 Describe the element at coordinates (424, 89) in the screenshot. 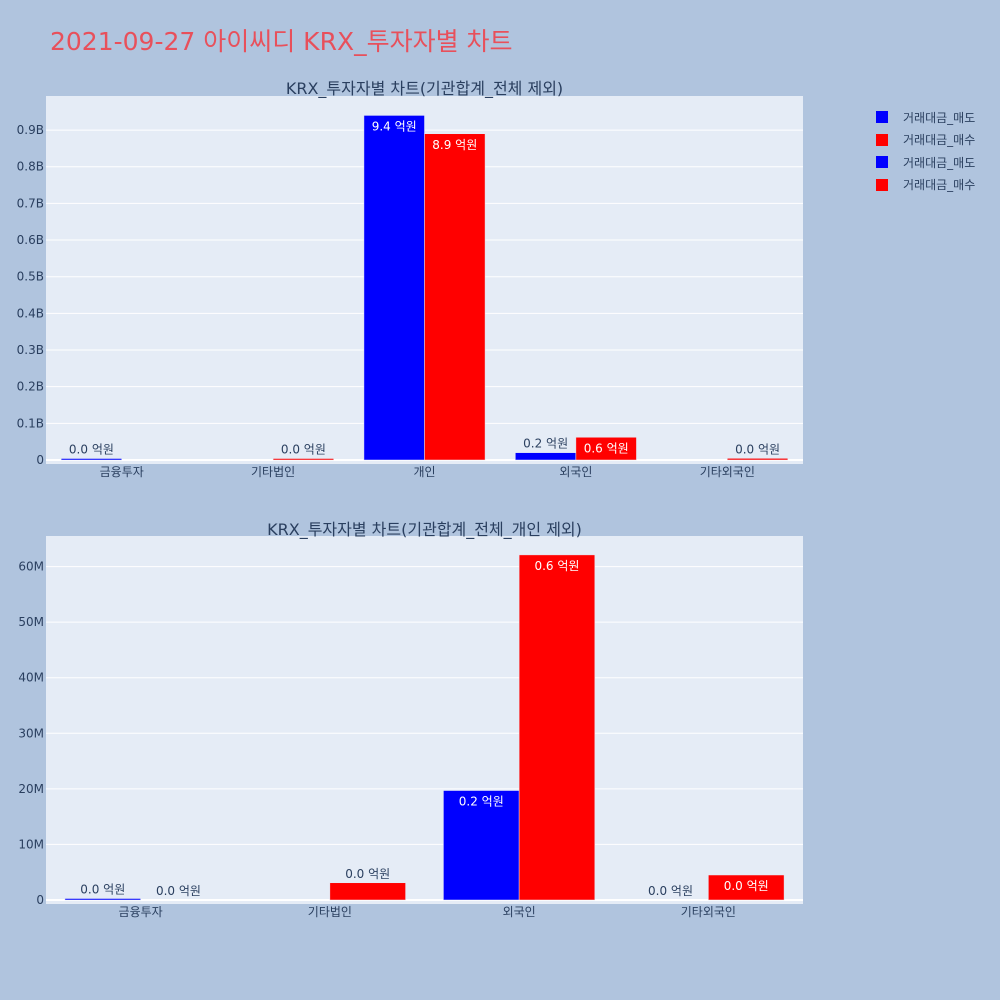

I see `chart-title: KRX_투자자별 차트(기관합계_전체 제외)` at that location.